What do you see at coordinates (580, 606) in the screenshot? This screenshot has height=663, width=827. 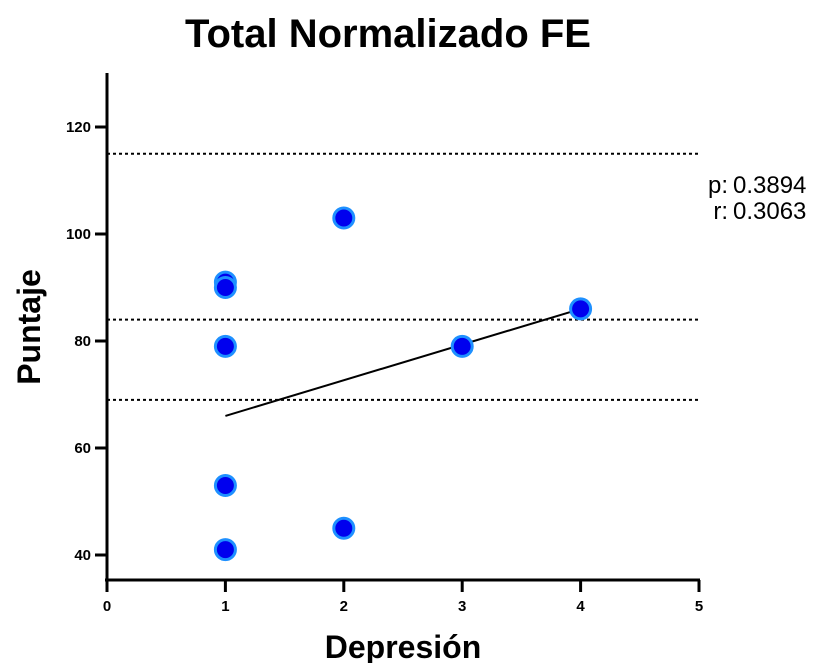 I see `x-tick-label: 4` at bounding box center [580, 606].